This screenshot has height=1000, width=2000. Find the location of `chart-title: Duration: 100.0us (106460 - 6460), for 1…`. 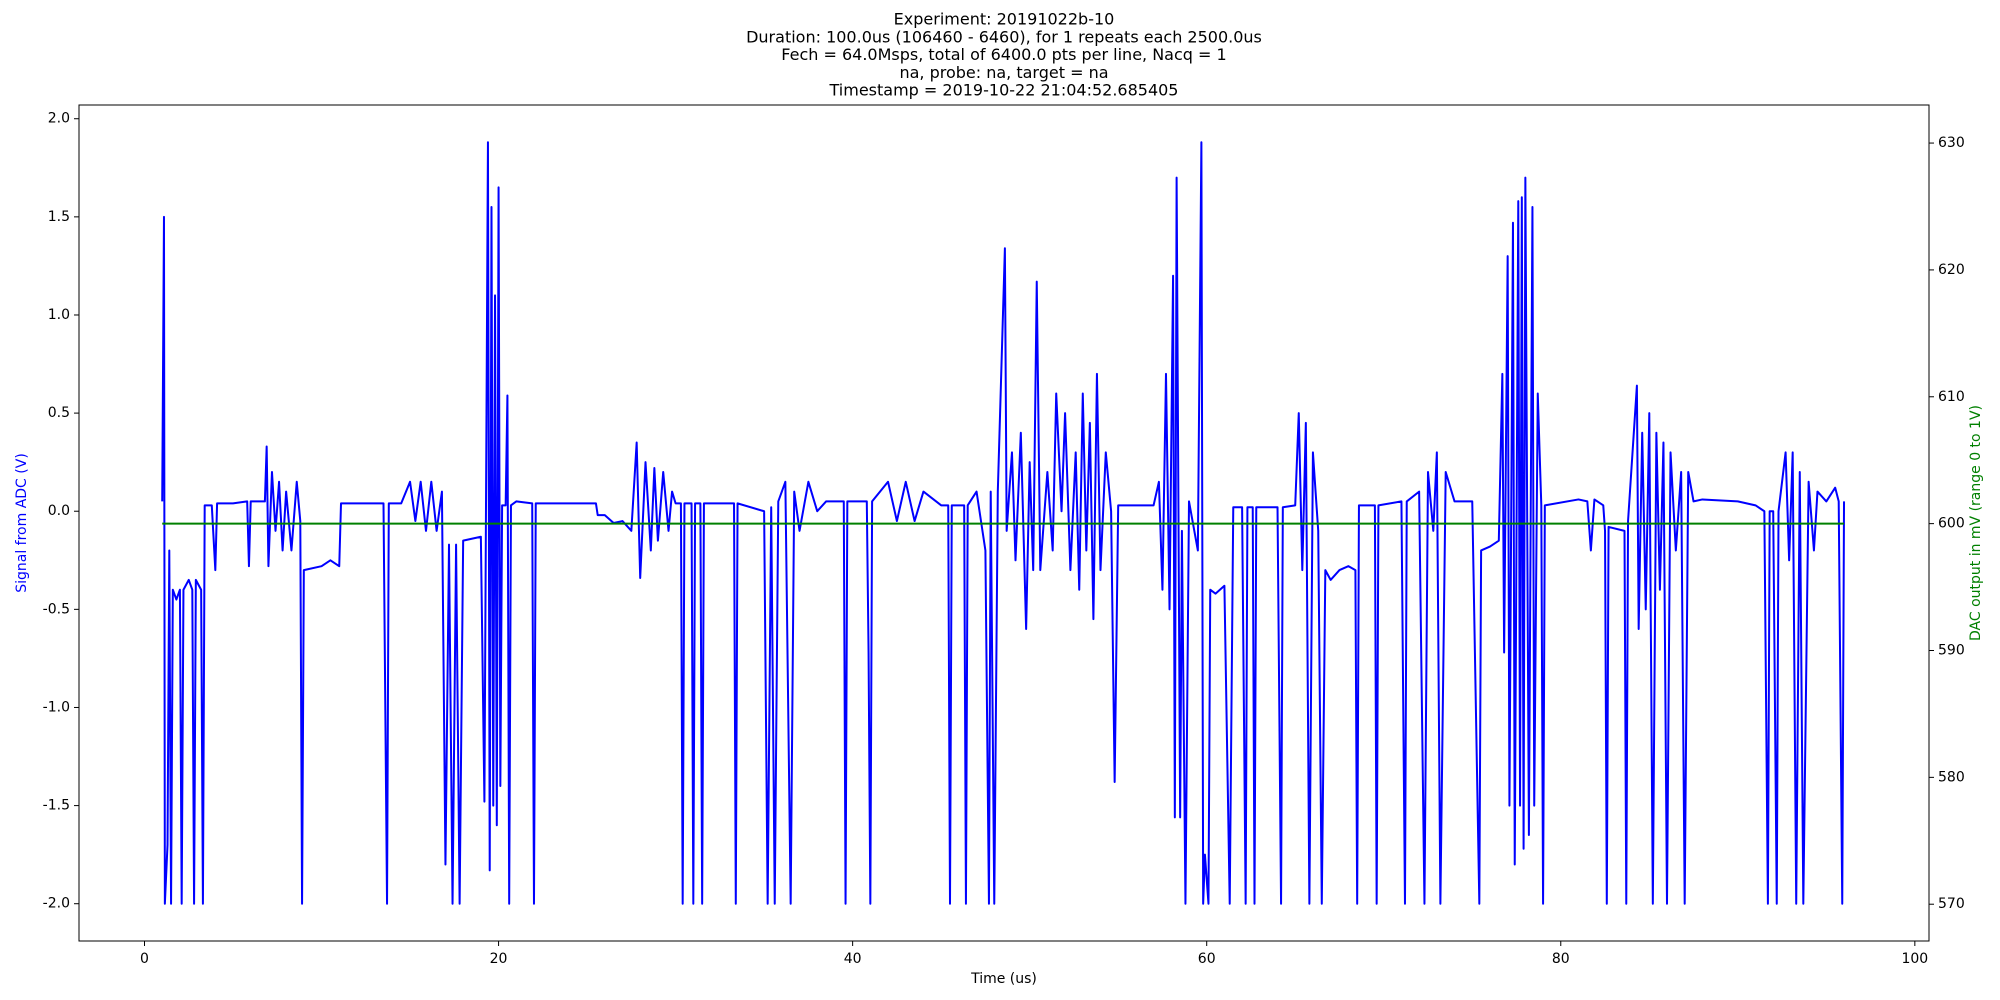

chart-title: Duration: 100.0us (106460 - 6460), for 1… is located at coordinates (1004, 36).